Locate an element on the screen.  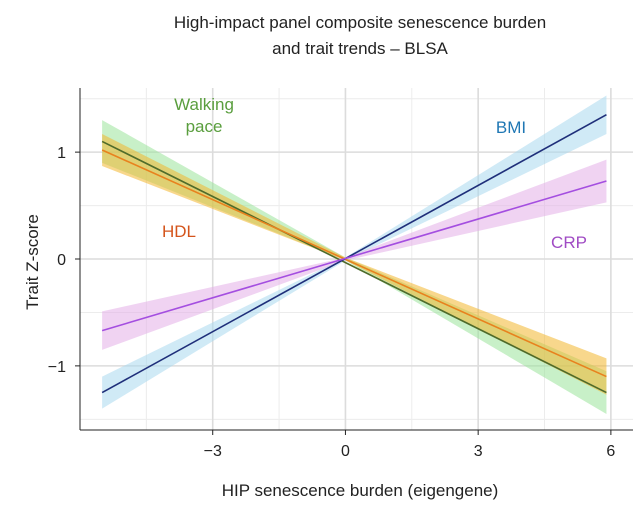
x-tick-label: −3 is located at coordinates (213, 451).